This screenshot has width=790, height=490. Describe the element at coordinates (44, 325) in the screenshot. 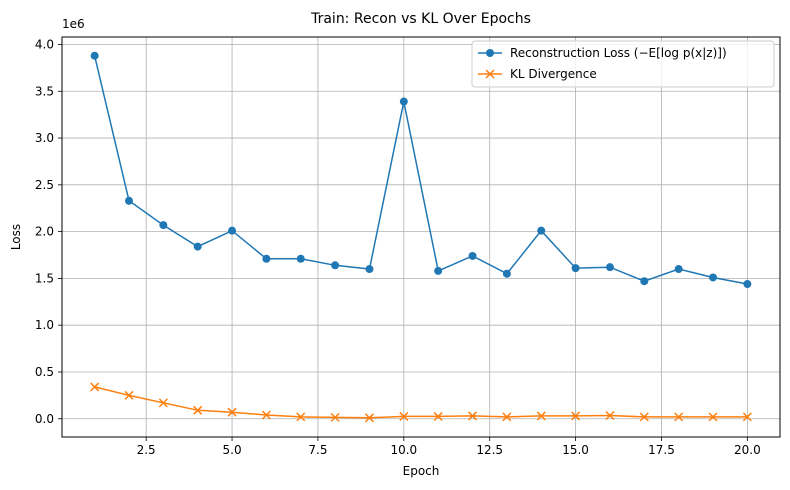

I see `y-tick-label: 1.0` at that location.